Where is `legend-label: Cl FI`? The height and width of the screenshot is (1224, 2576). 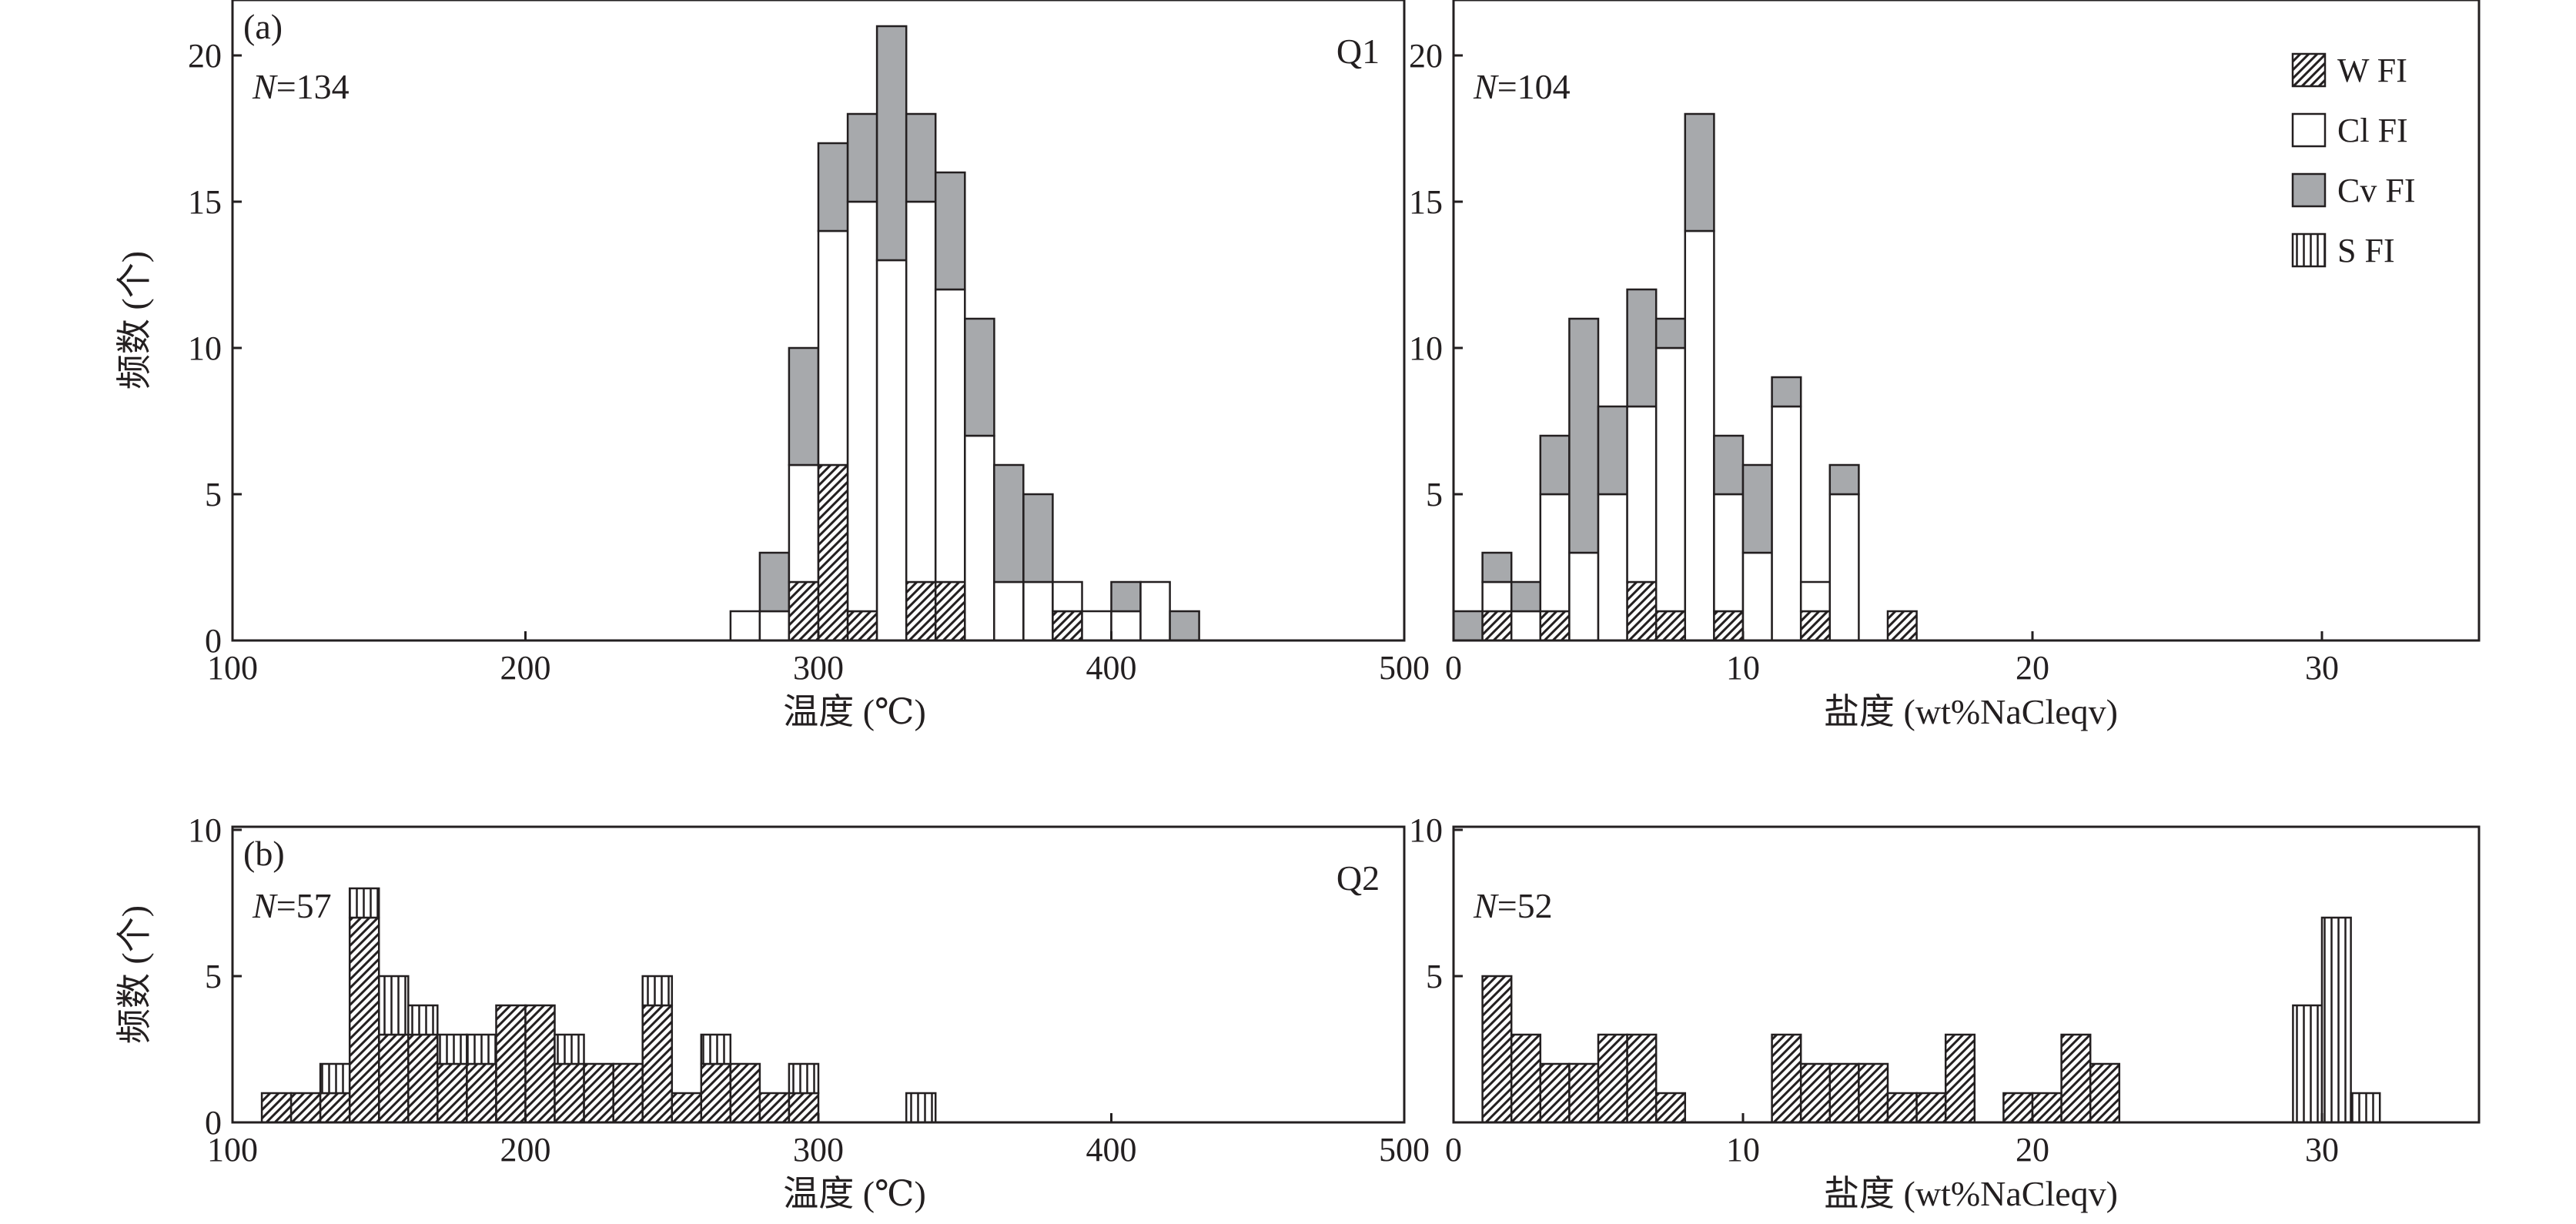 legend-label: Cl FI is located at coordinates (2372, 131).